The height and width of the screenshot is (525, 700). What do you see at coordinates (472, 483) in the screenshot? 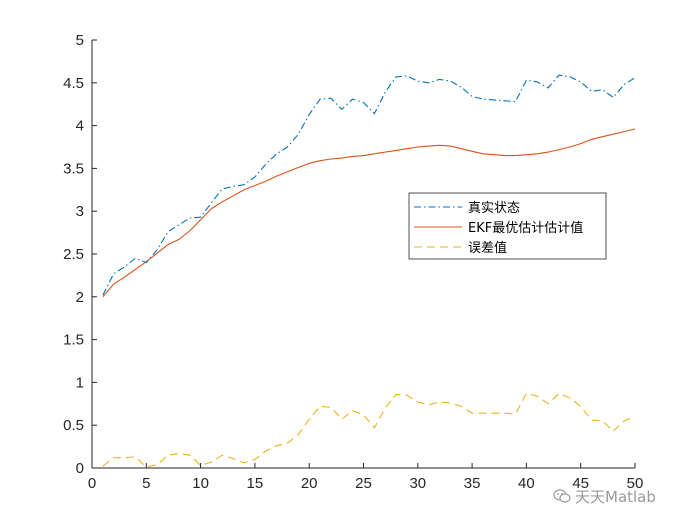
I see `x-tick-label: 35` at bounding box center [472, 483].